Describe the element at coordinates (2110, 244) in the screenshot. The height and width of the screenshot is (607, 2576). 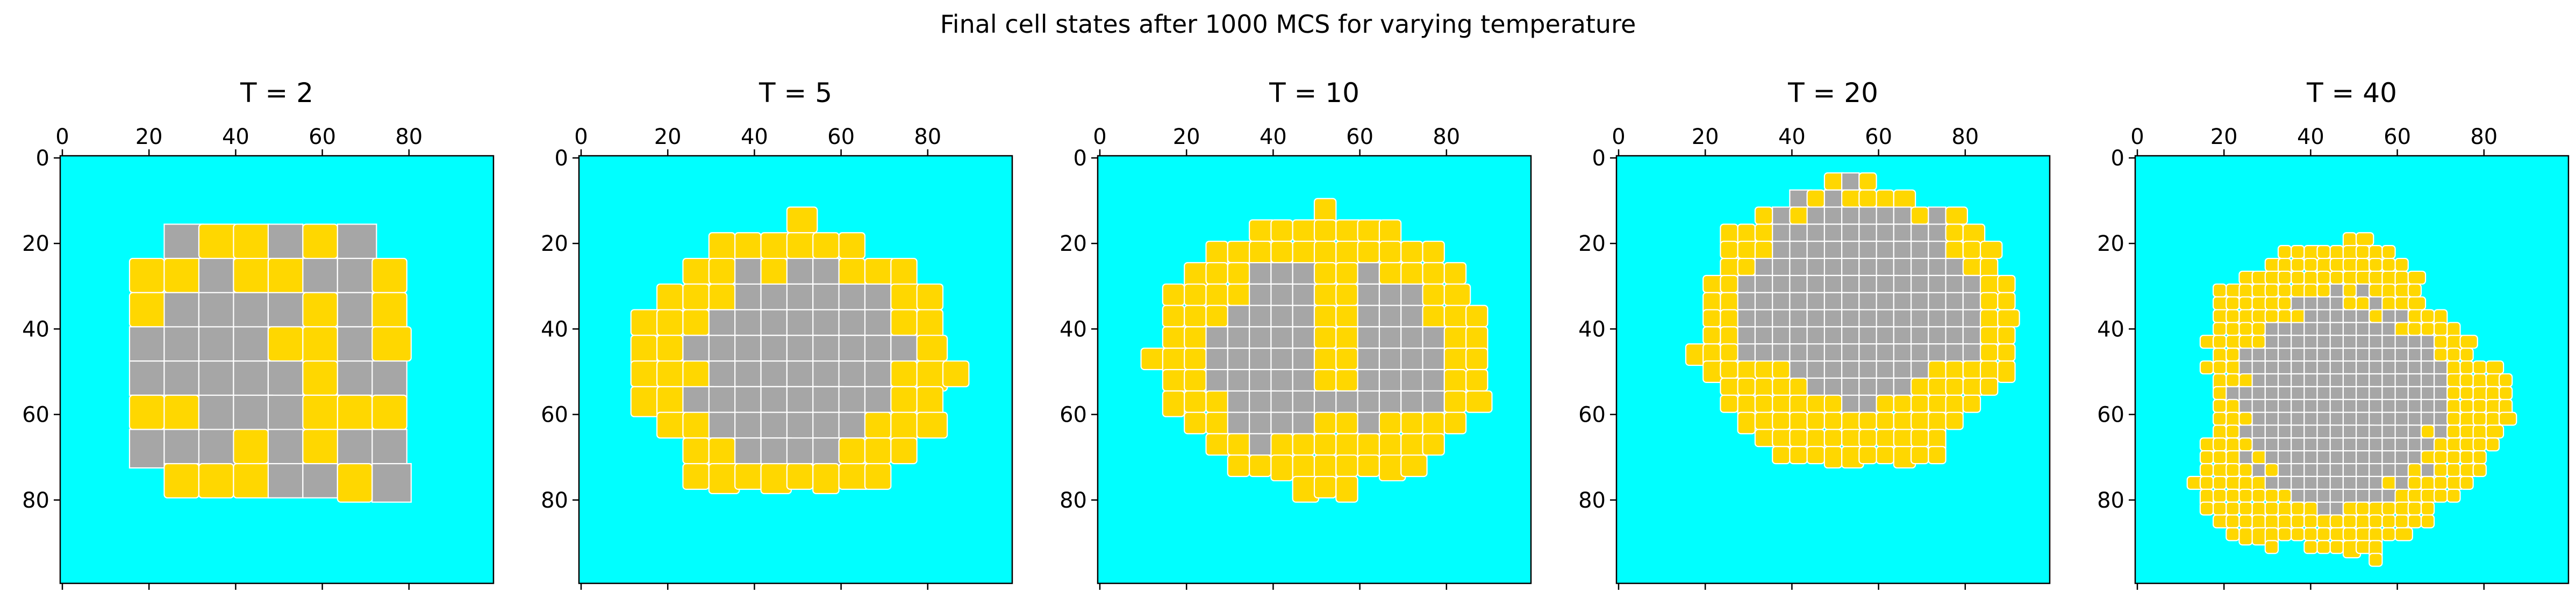
I see `y-tick-label: 20` at that location.